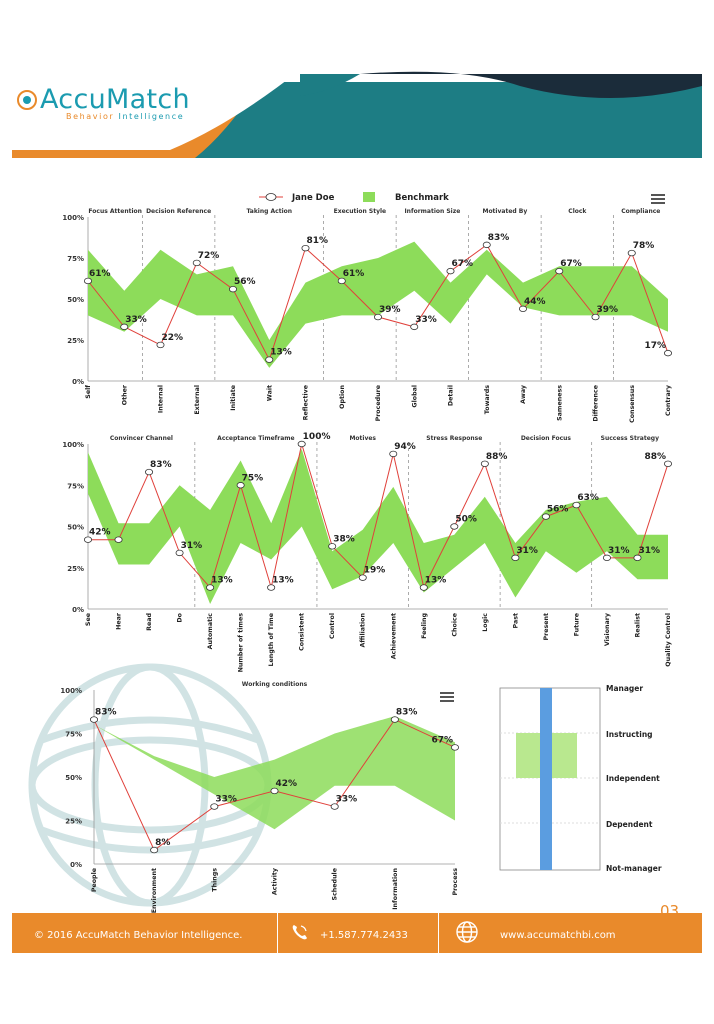  I want to click on data-label: 13%, so click(222, 581).